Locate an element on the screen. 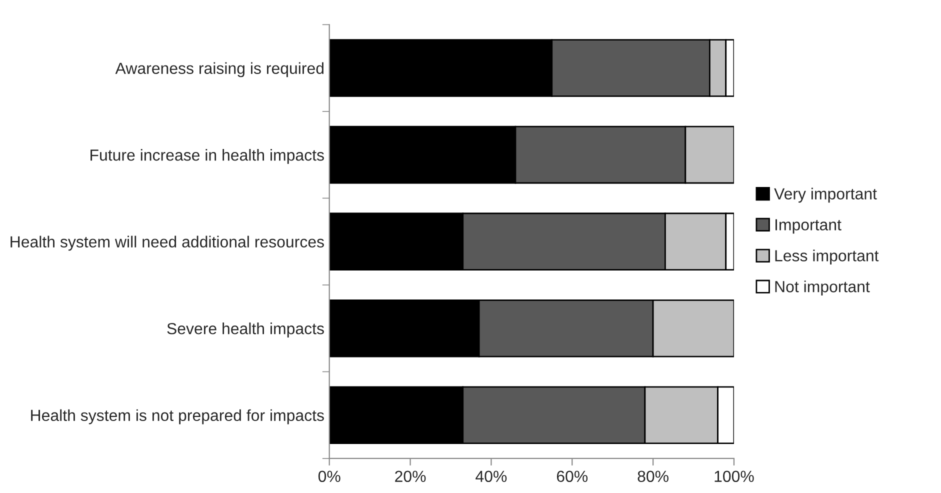 Image resolution: width=941 pixels, height=493 pixels. legend-label: Not important is located at coordinates (822, 288).